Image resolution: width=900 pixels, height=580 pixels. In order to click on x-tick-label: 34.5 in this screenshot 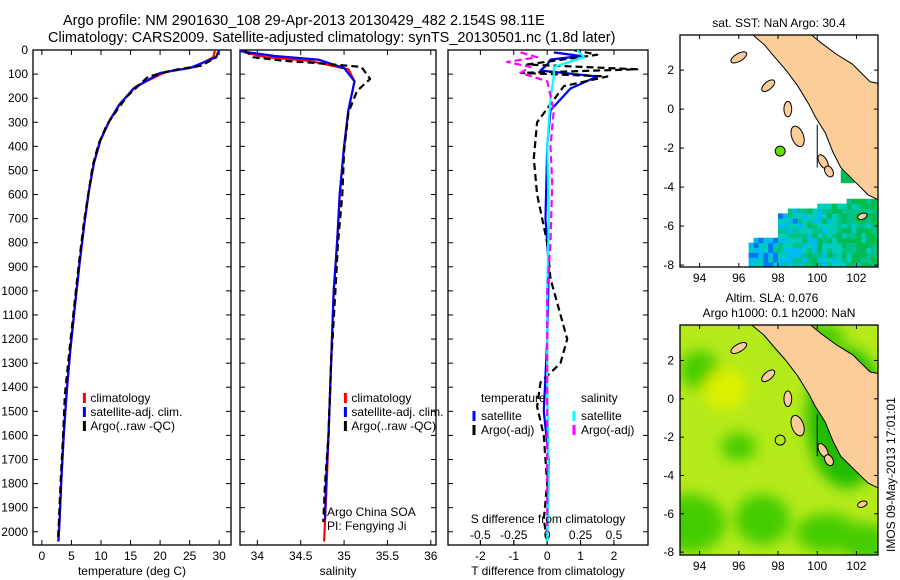, I will do `click(301, 556)`.